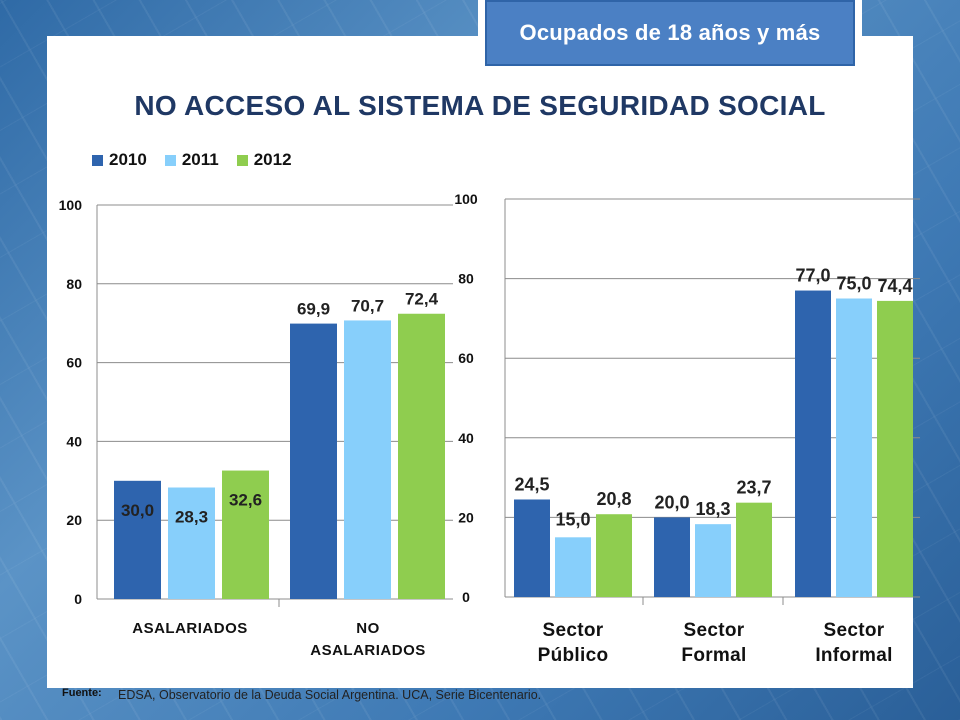  Describe the element at coordinates (894, 286) in the screenshot. I see `data-label: 74,4` at that location.